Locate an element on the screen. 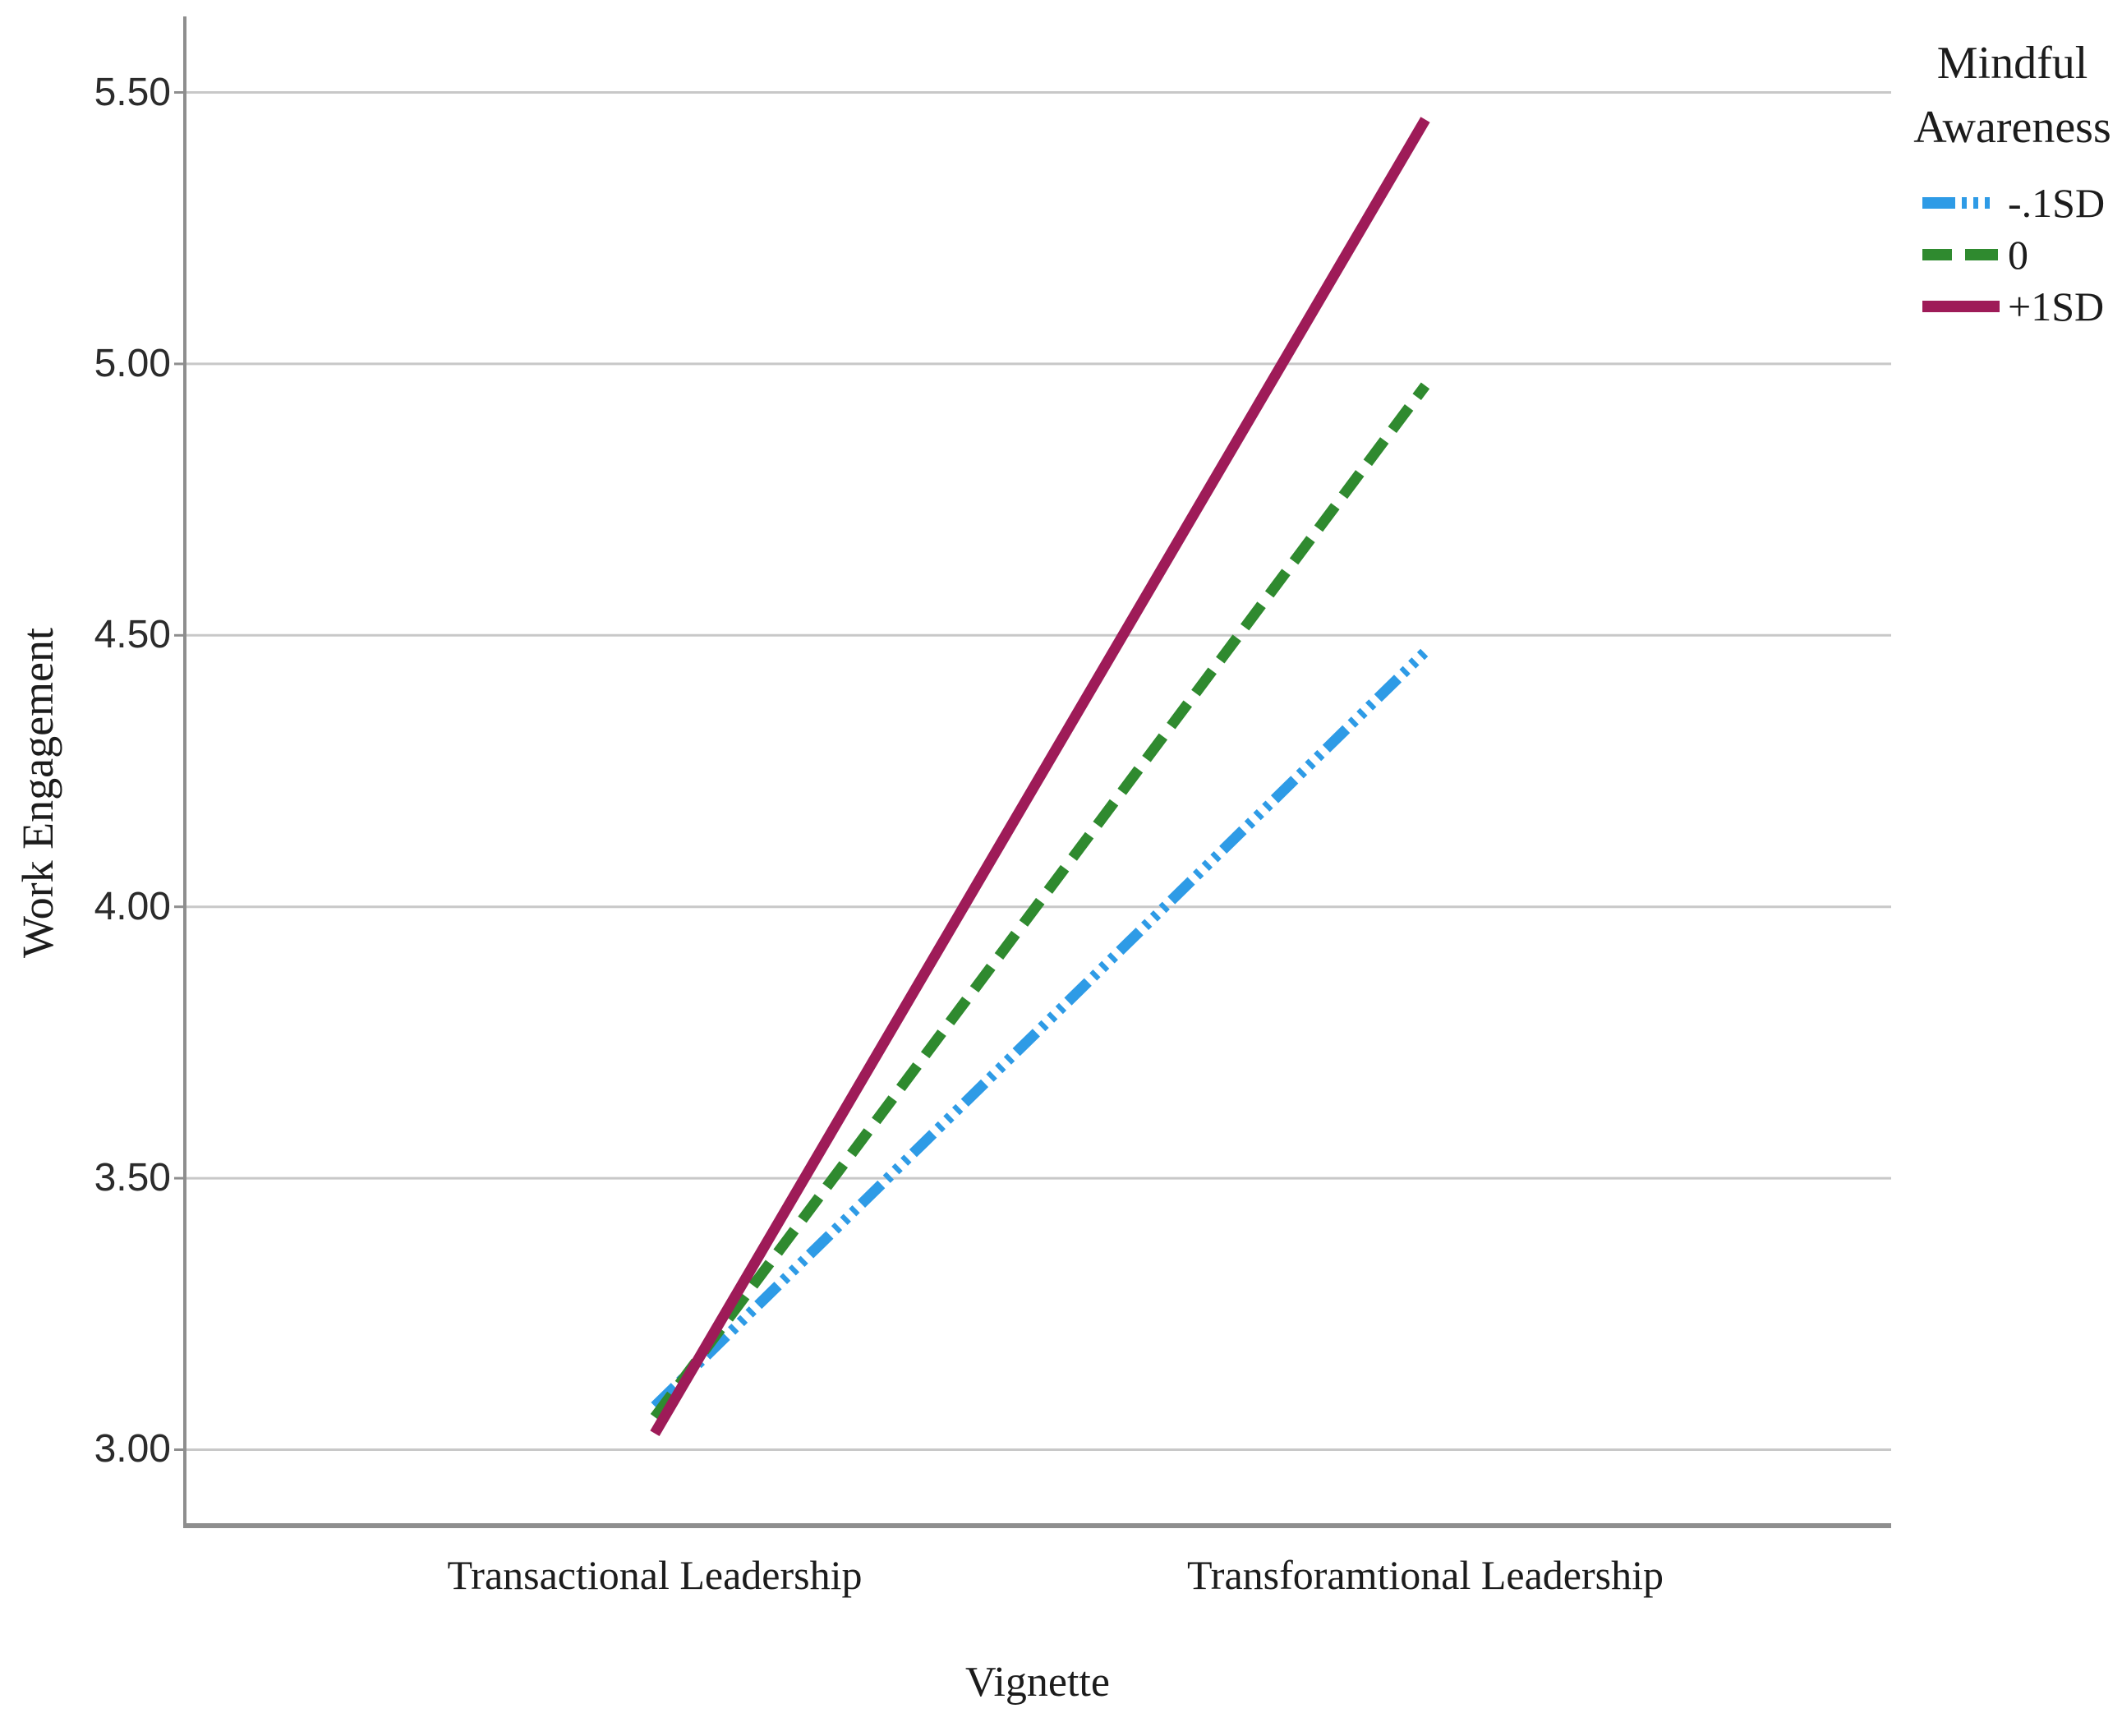 The image size is (2122, 1736). y-tick-label: 4.00 is located at coordinates (132, 906).